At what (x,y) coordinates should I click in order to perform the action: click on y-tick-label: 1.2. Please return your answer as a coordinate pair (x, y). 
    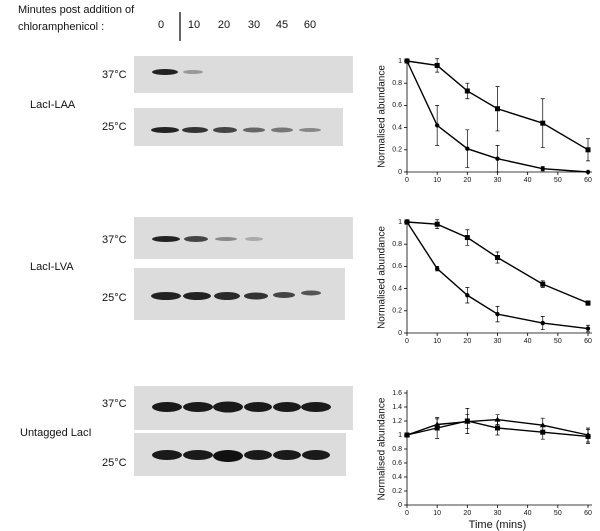
    Looking at the image, I should click on (397, 421).